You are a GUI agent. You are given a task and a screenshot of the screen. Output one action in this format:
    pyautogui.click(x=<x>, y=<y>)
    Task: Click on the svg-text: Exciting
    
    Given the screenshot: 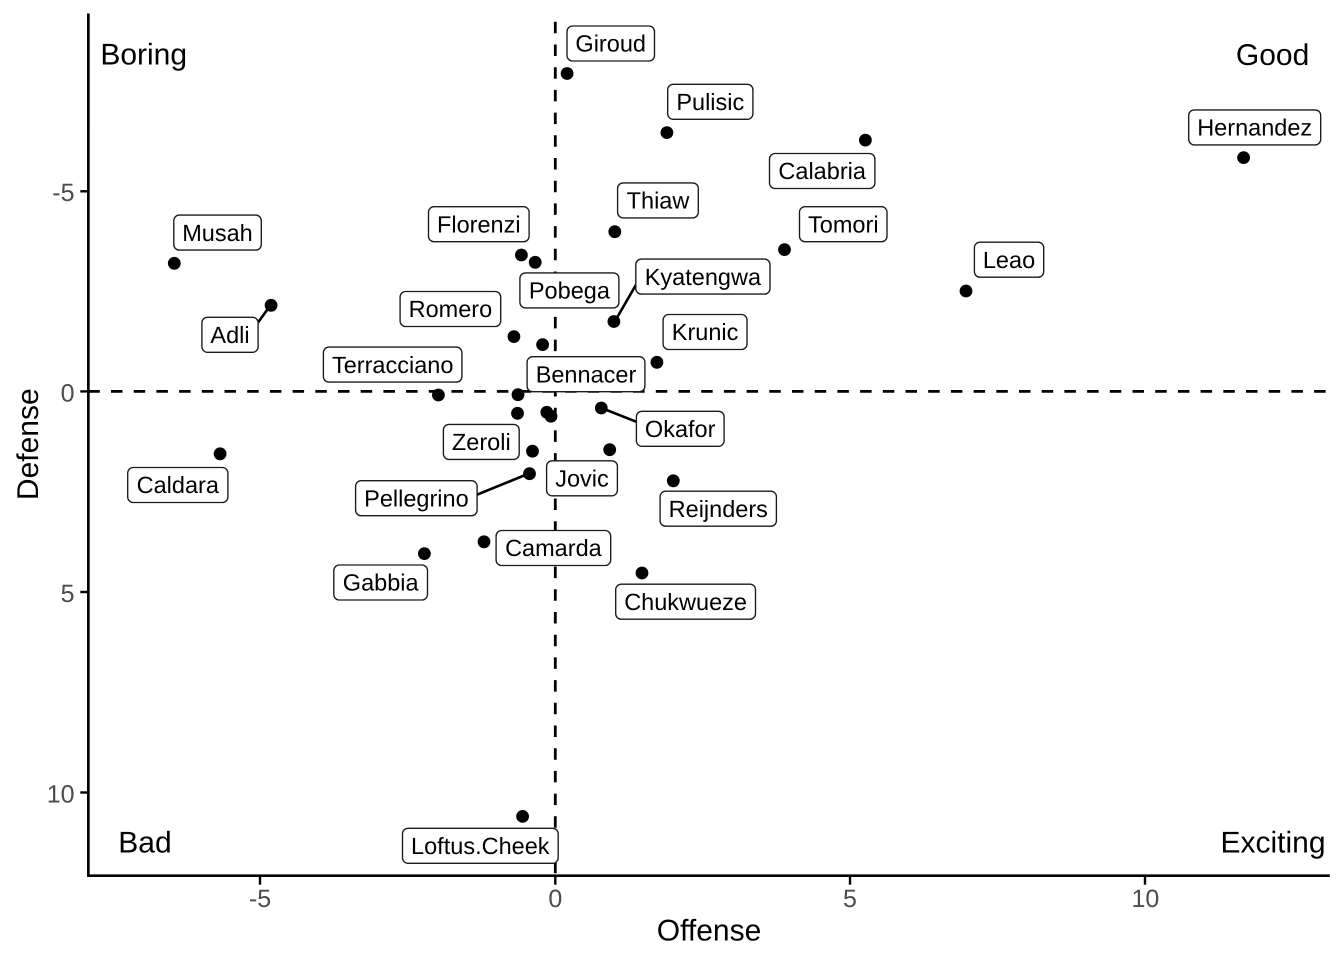 What is the action you would take?
    pyautogui.click(x=1272, y=843)
    